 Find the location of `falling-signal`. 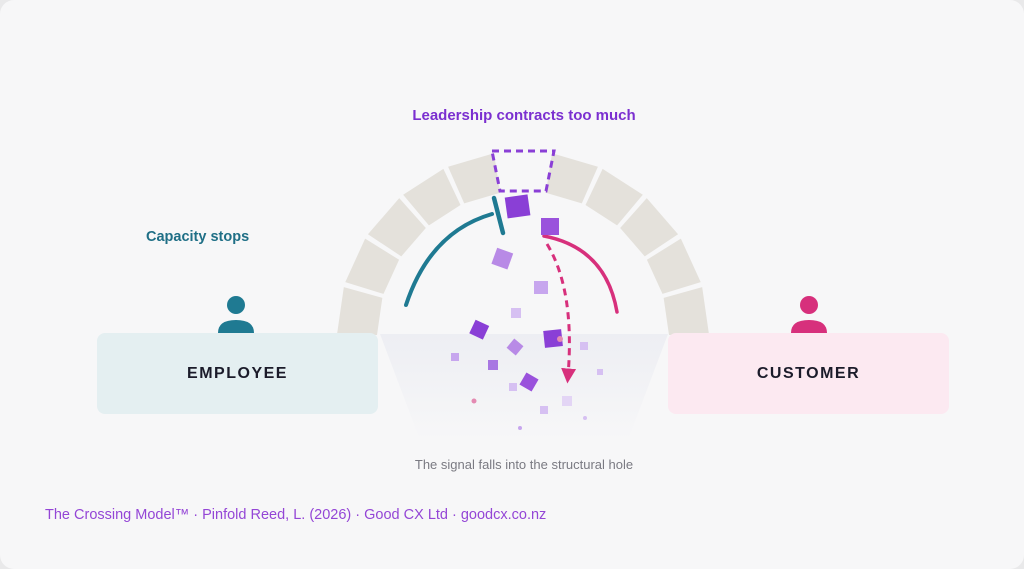

falling-signal is located at coordinates (561, 313).